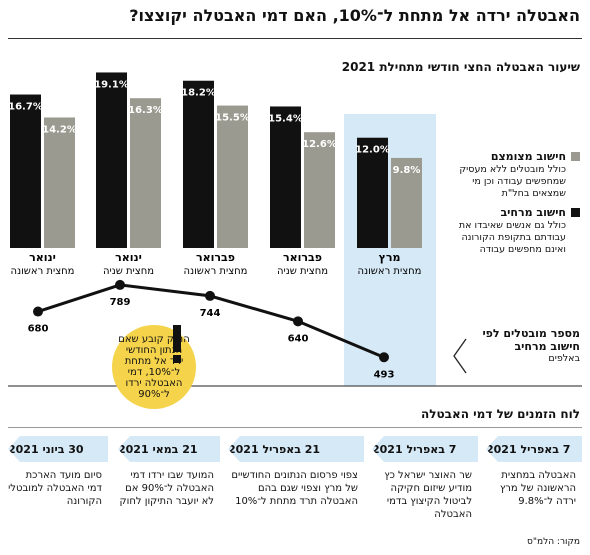 The image size is (590, 555). Describe the element at coordinates (58, 449) in the screenshot. I see `timeline-date: 30 ביוני 2021` at that location.